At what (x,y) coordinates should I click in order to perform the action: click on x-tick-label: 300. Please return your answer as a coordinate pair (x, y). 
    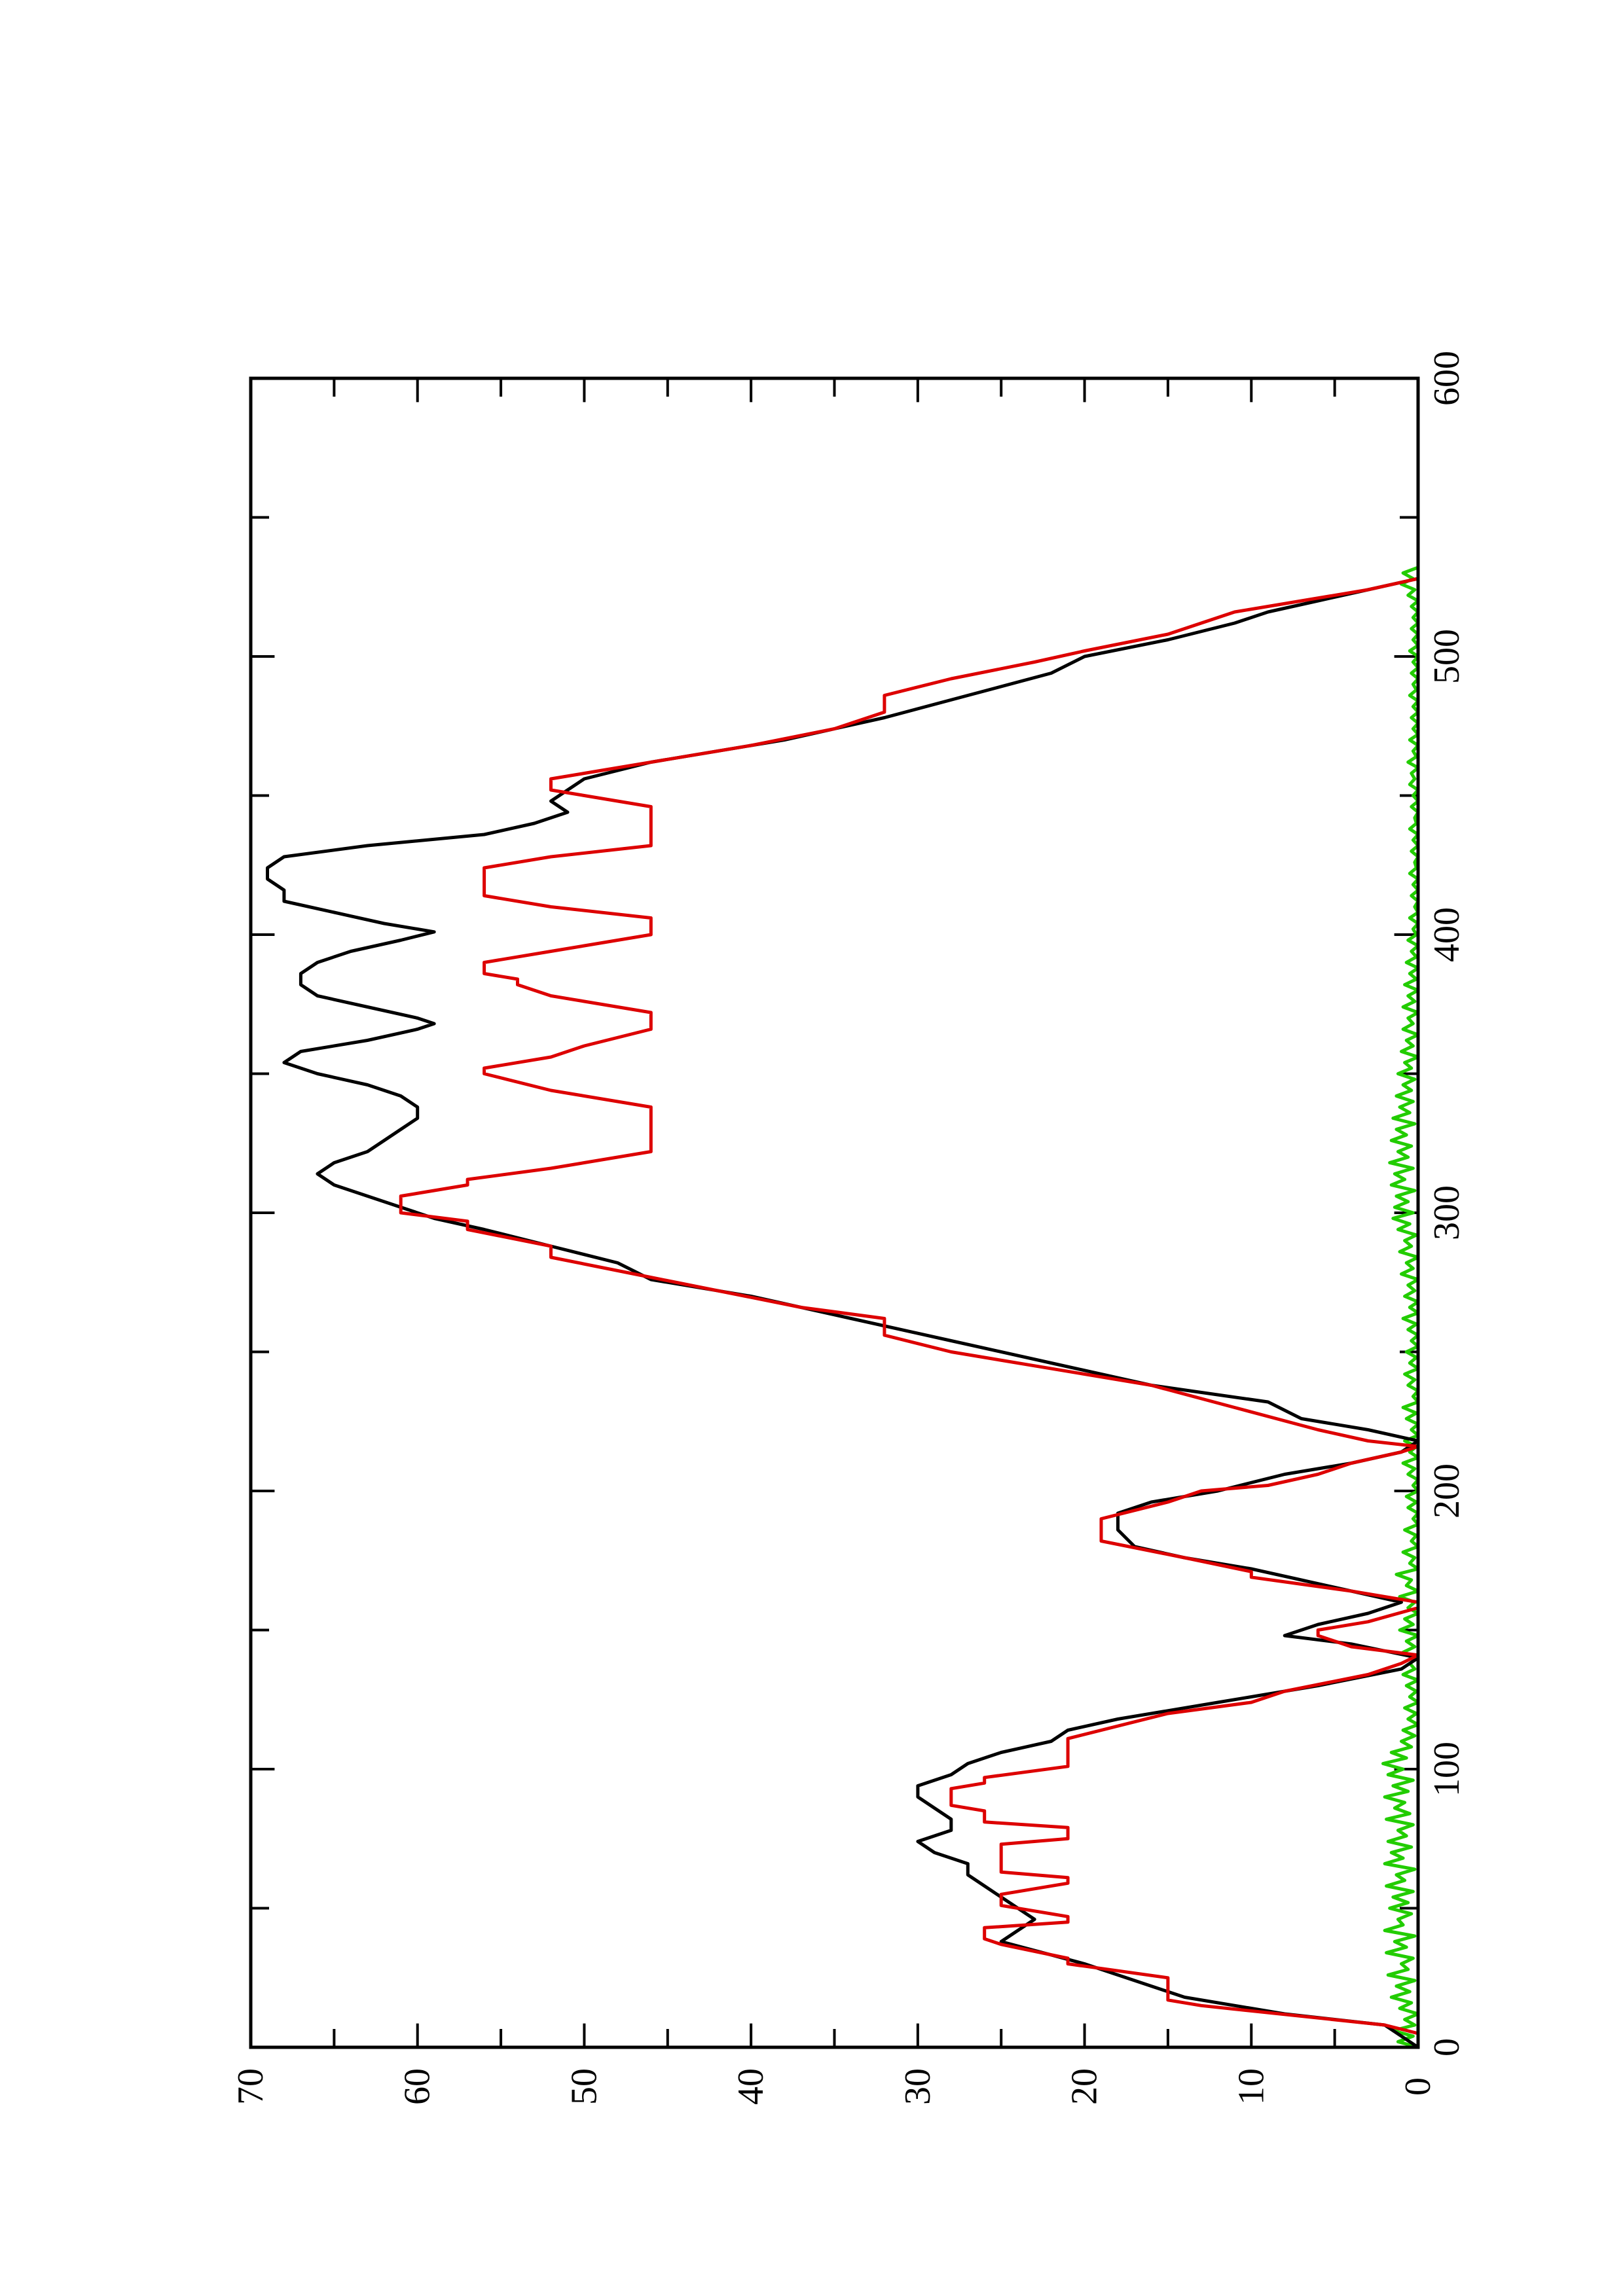
    Looking at the image, I should click on (1447, 1212).